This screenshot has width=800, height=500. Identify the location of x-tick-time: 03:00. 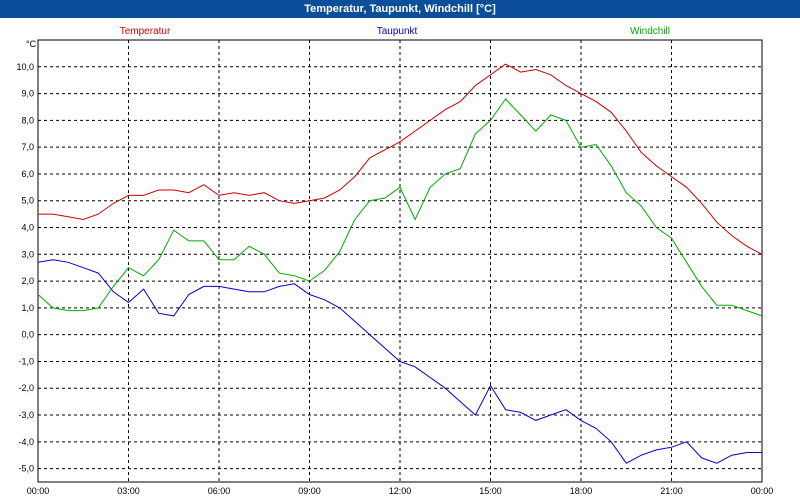
(128, 491).